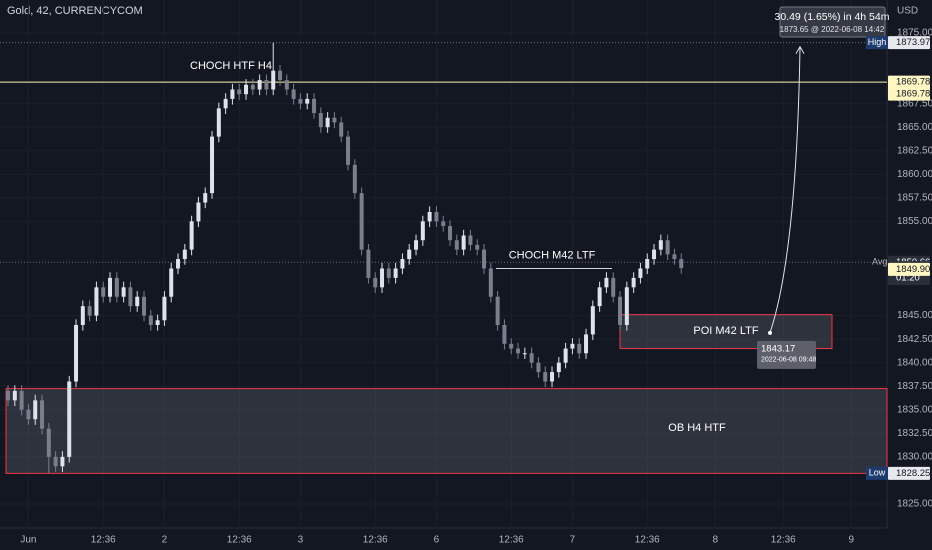 The height and width of the screenshot is (550, 932). I want to click on measure-arrow, so click(800, 49).